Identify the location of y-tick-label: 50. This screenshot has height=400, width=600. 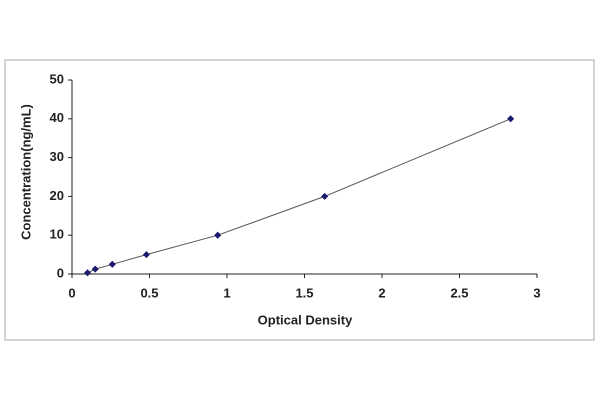
(57, 78).